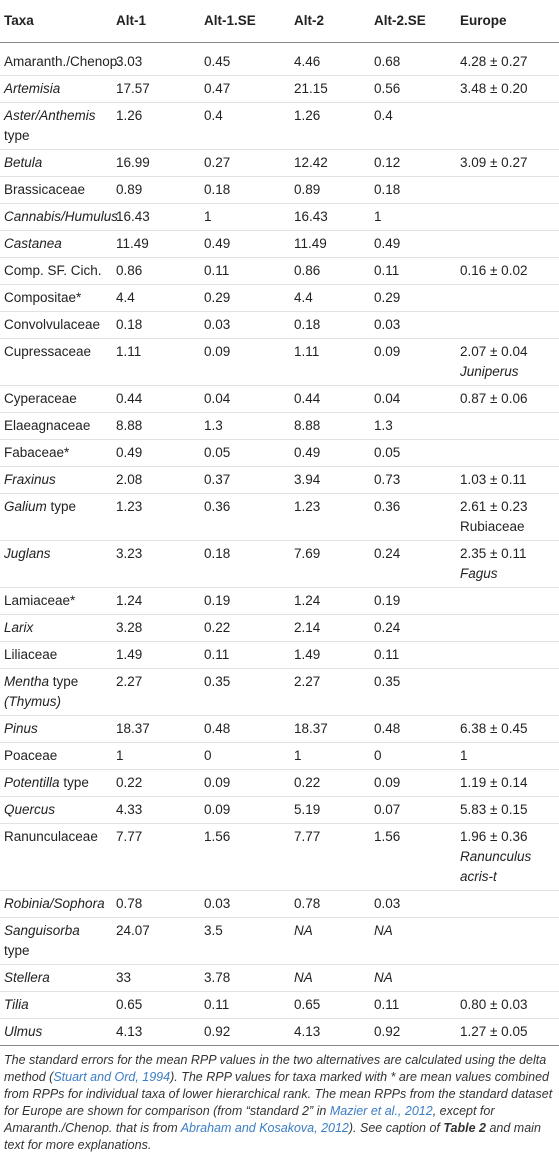 Image resolution: width=559 pixels, height=1154 pixels. I want to click on value-cell: 0.78, so click(156, 904).